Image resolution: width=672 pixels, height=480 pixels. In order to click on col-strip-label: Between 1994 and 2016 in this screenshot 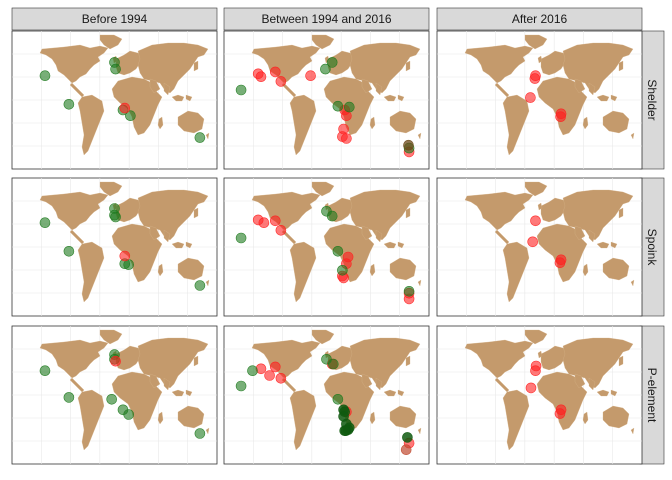, I will do `click(326, 19)`.